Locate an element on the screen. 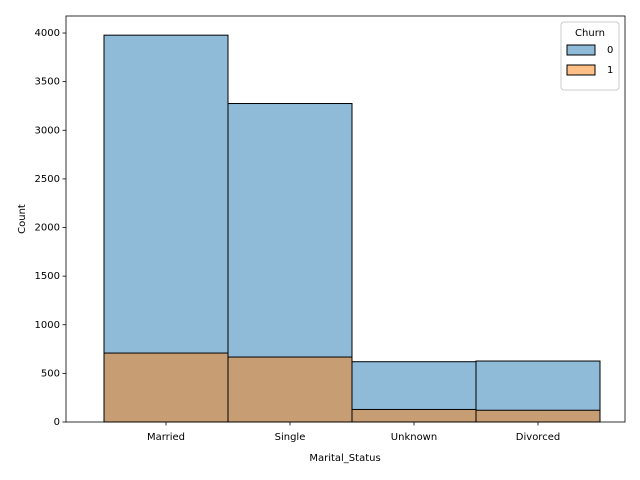  y-tick-label: 3000 is located at coordinates (47, 130).